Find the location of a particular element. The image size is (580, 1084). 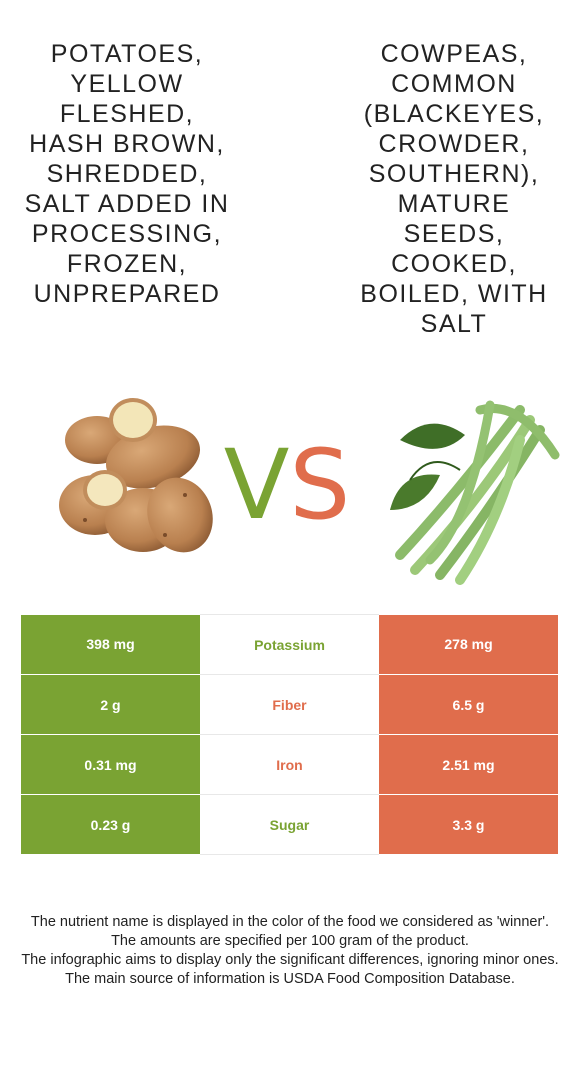

nutrient-name: Fiber is located at coordinates (289, 704).